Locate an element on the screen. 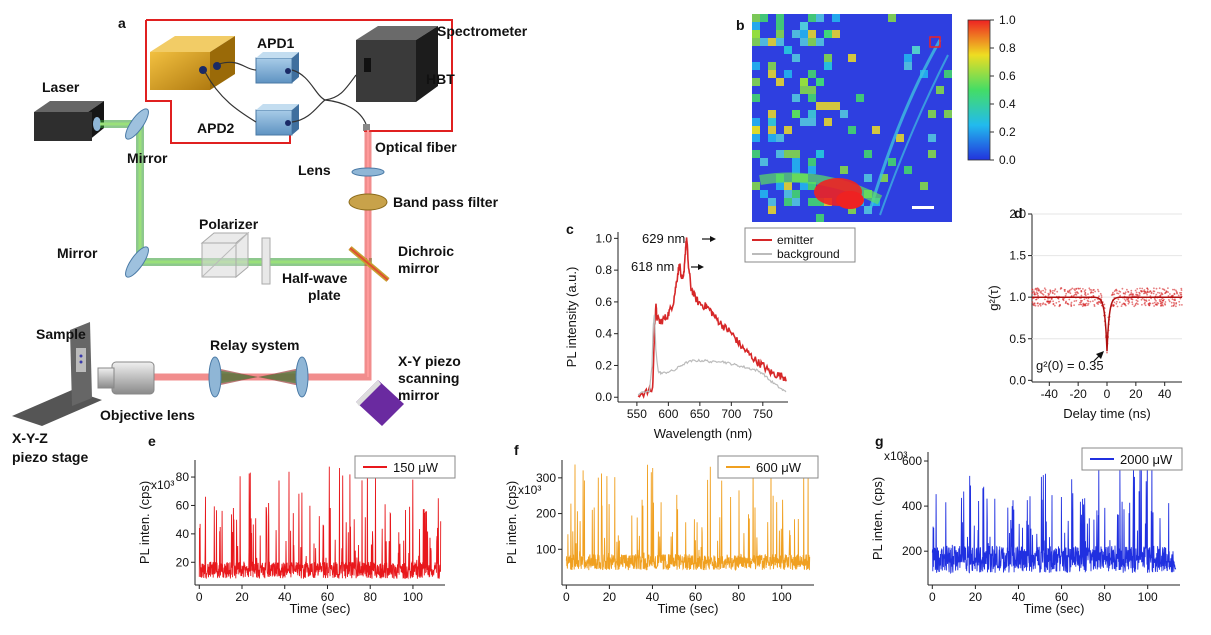 Image resolution: width=1211 pixels, height=635 pixels. dichroic-label-2: mirror is located at coordinates (419, 268).